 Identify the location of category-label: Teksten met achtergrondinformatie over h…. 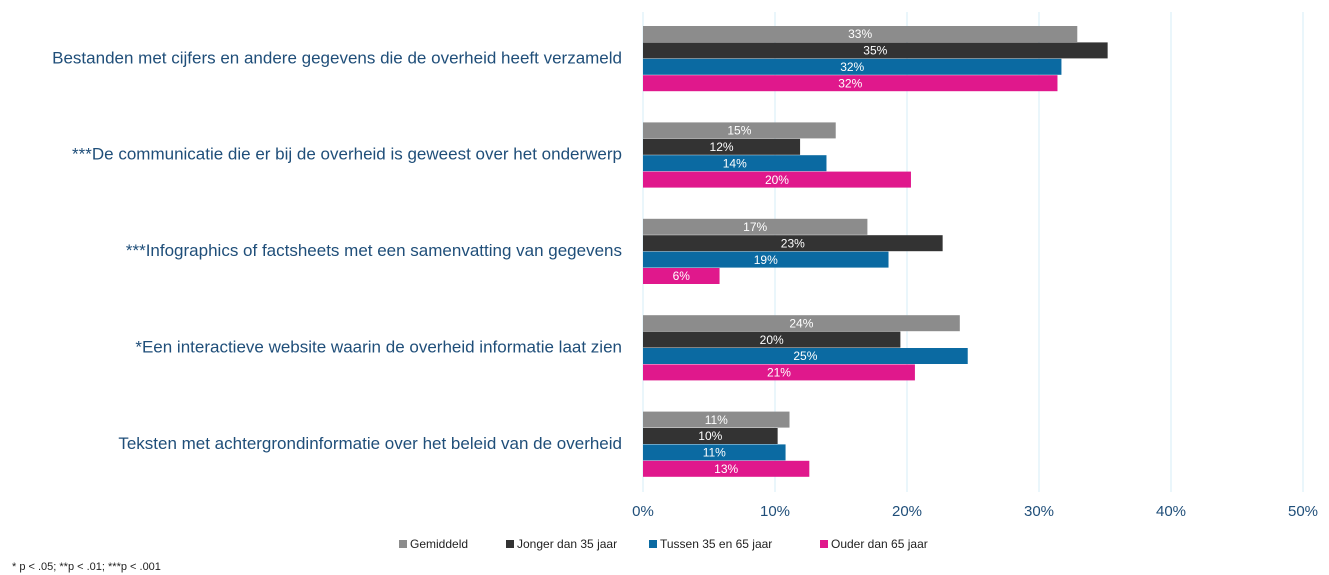
(370, 443).